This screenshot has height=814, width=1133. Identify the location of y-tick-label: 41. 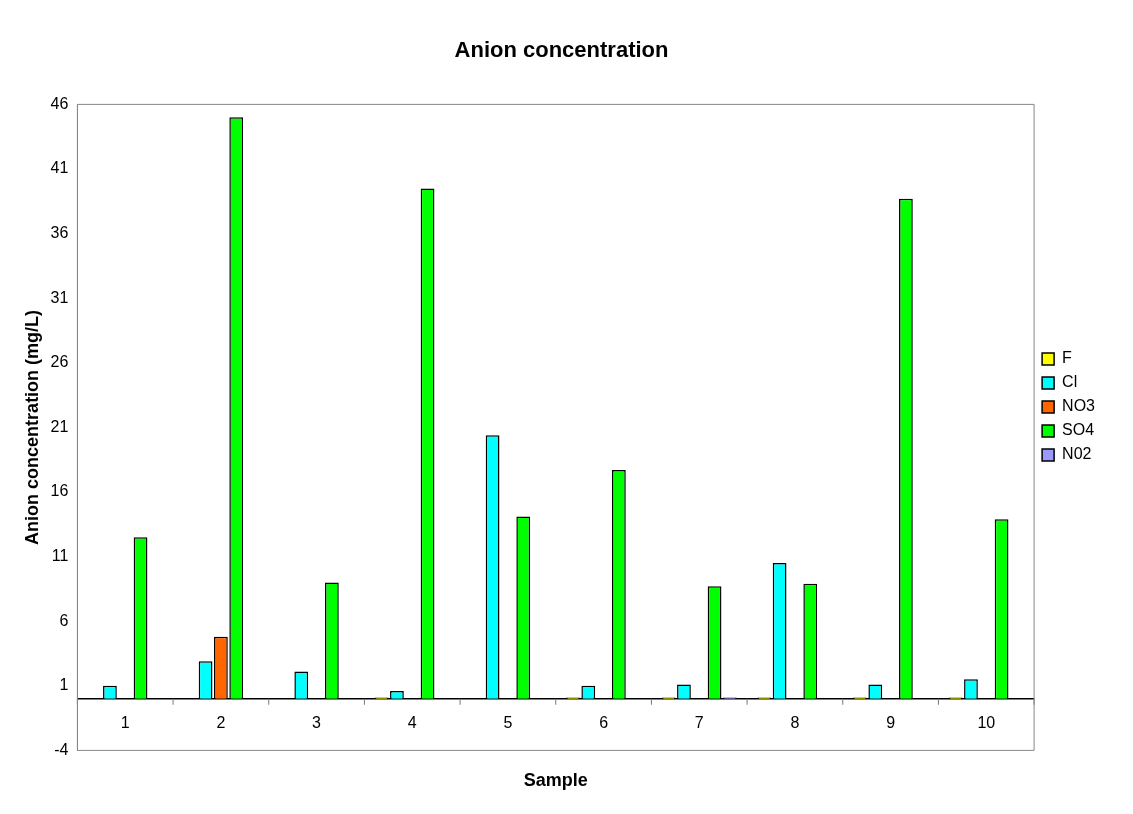
(59, 168).